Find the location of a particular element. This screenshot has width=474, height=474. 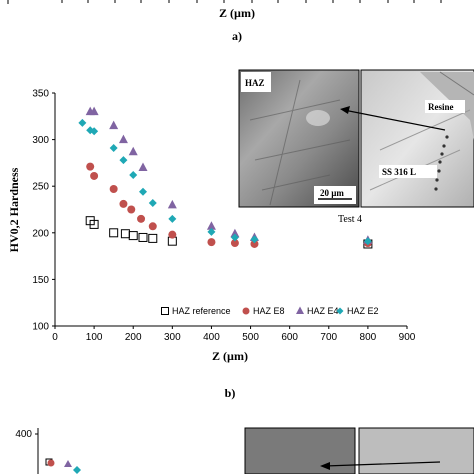

legend: HAZ reference HAZ E8 HAZ E4 HAZ E2 is located at coordinates (270, 311).